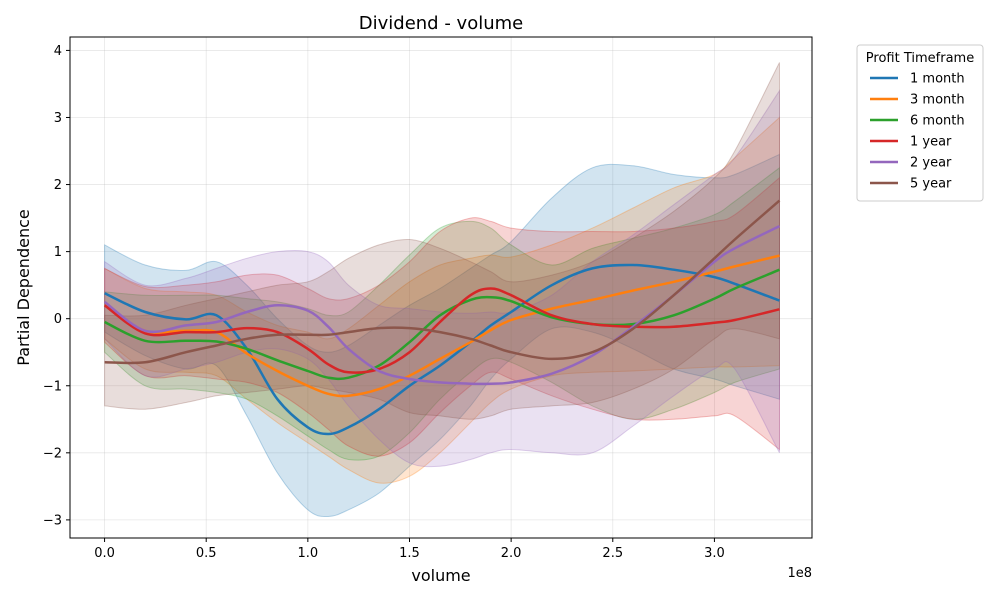 This screenshot has height=600, width=1000. Describe the element at coordinates (441, 23) in the screenshot. I see `chart-title: Dividend - volume` at that location.